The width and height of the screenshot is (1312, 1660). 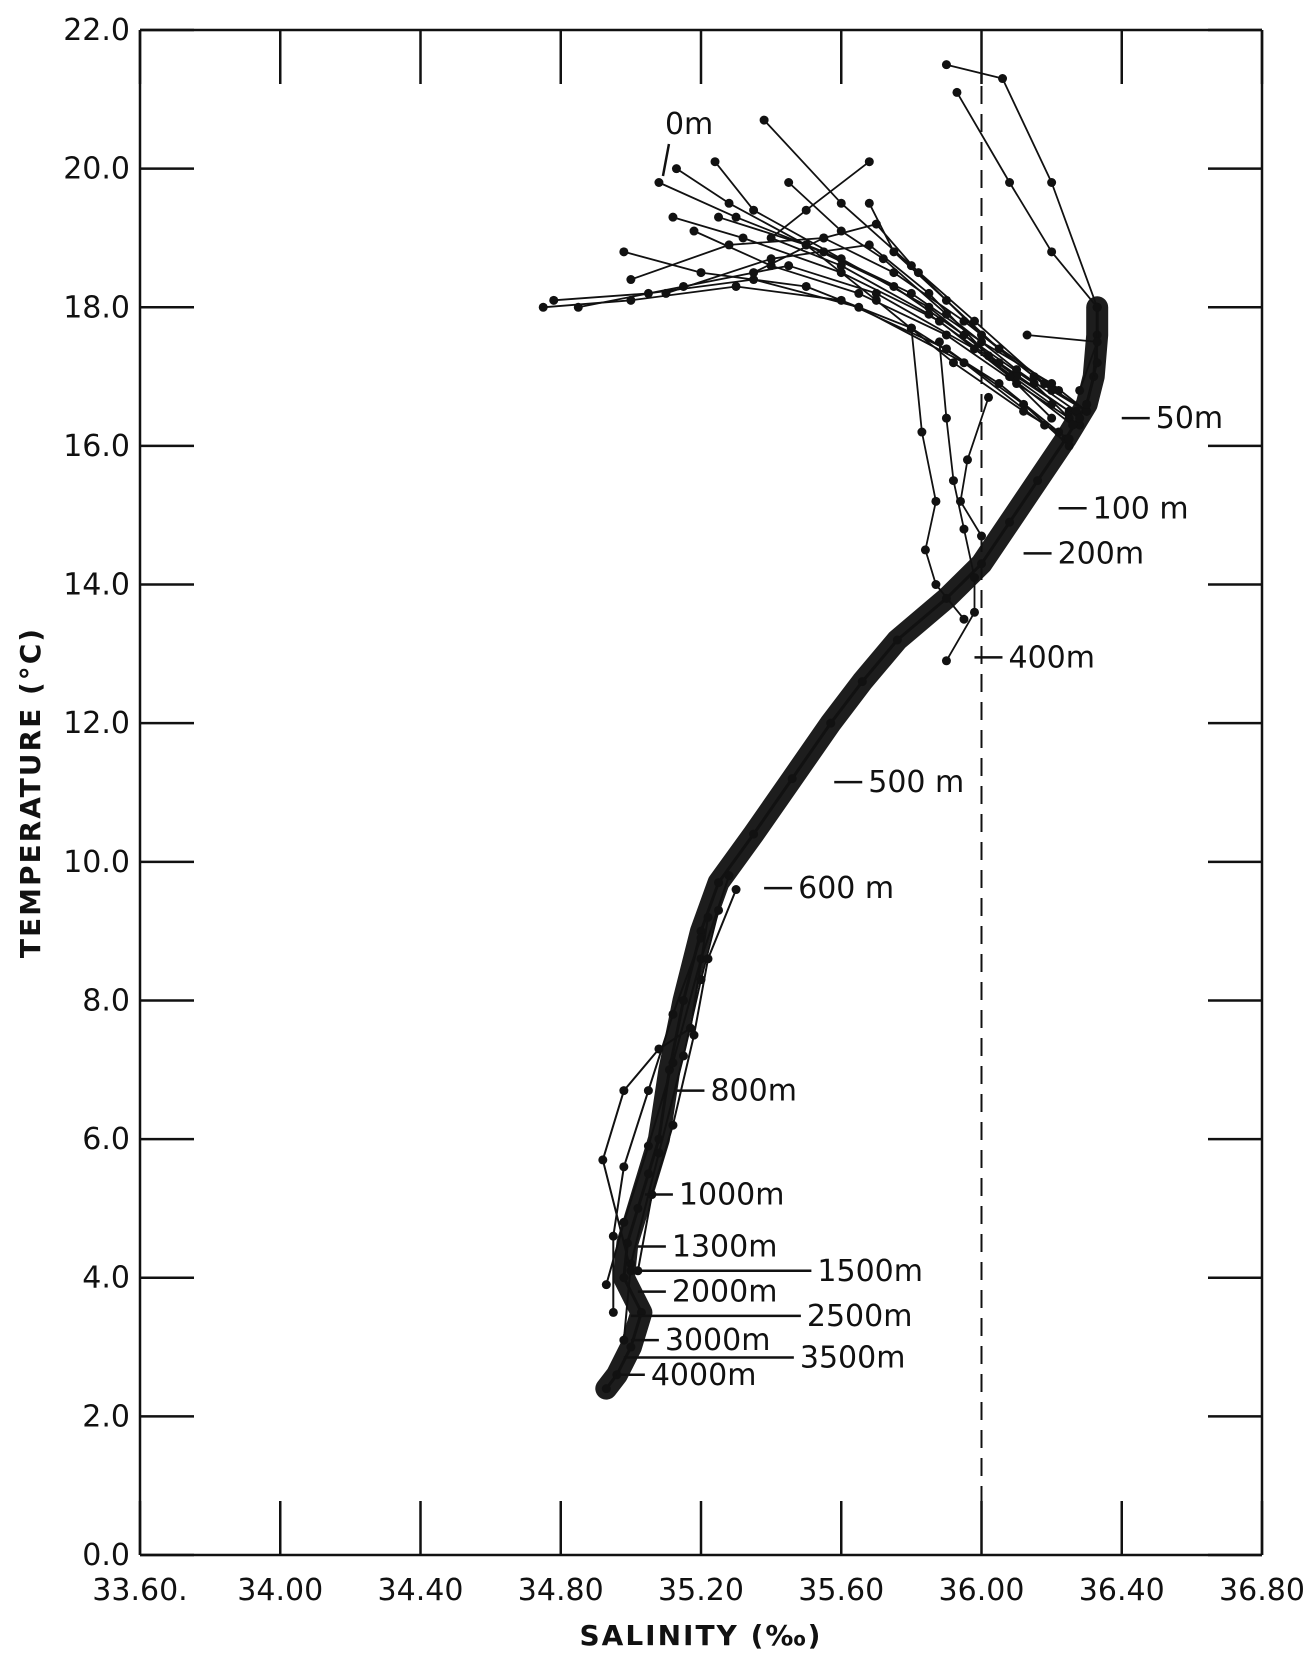 What do you see at coordinates (666, 160) in the screenshot?
I see `depth-label-leader` at bounding box center [666, 160].